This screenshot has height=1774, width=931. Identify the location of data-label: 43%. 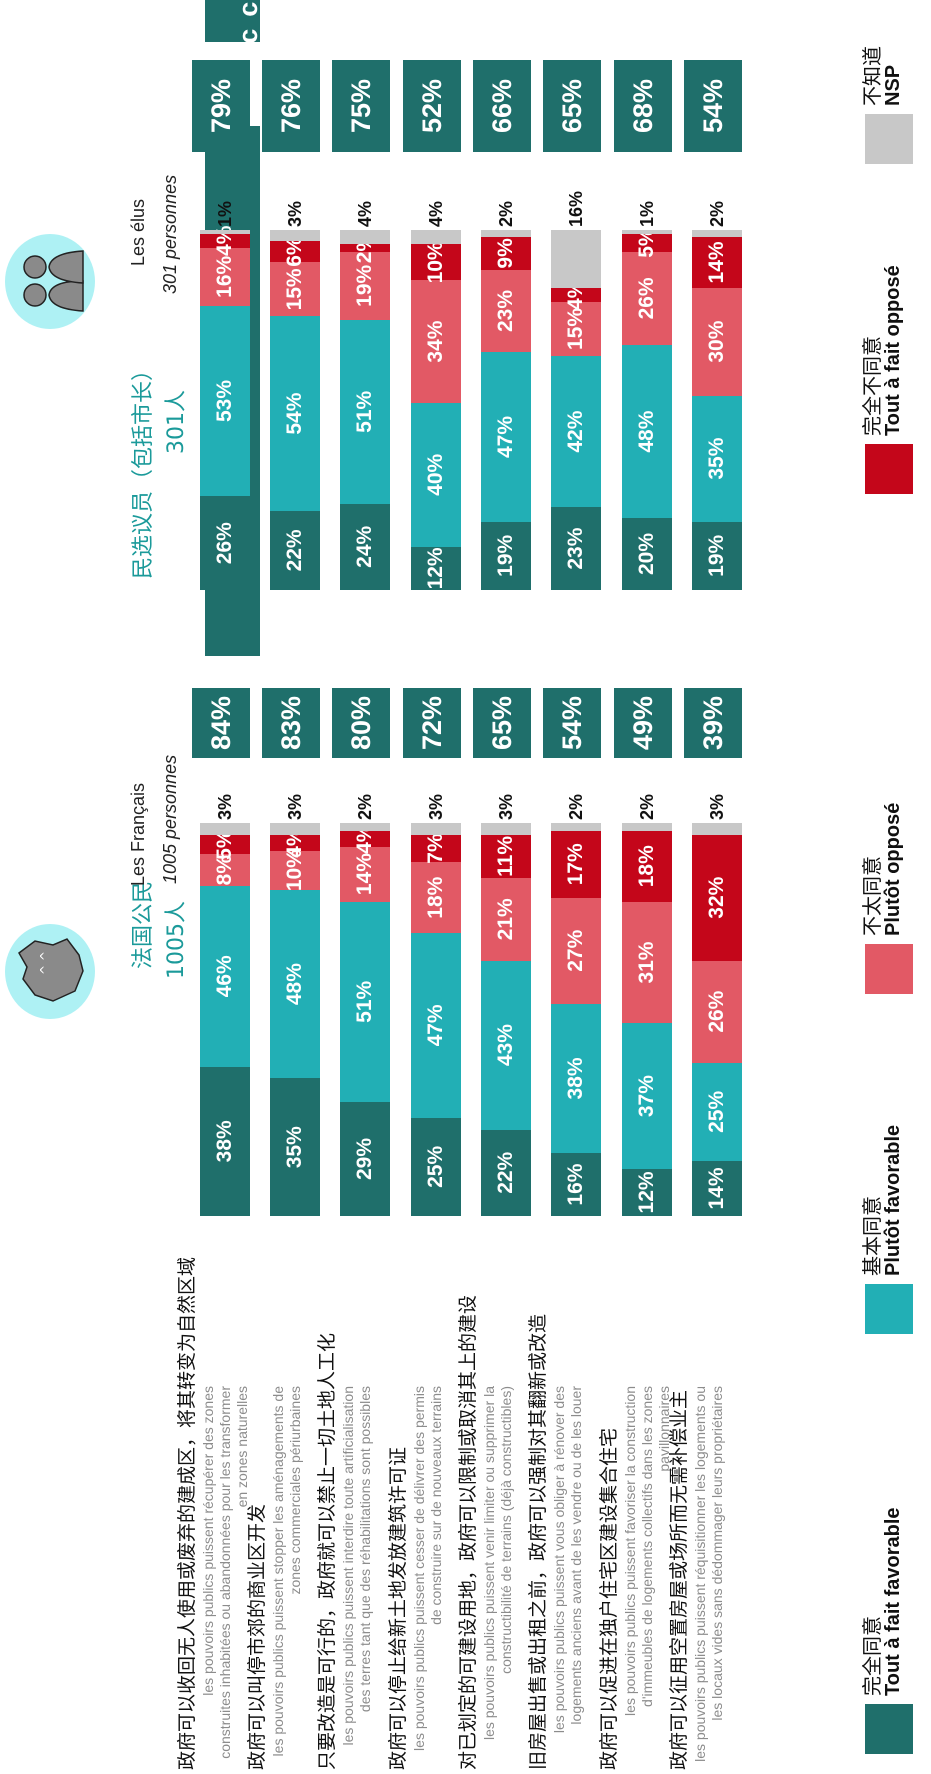
(505, 1045).